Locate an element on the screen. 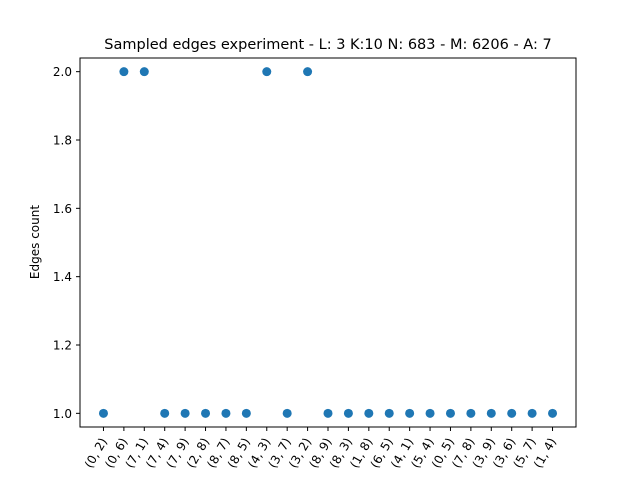  y-tick-label: 1.6 is located at coordinates (62, 209).